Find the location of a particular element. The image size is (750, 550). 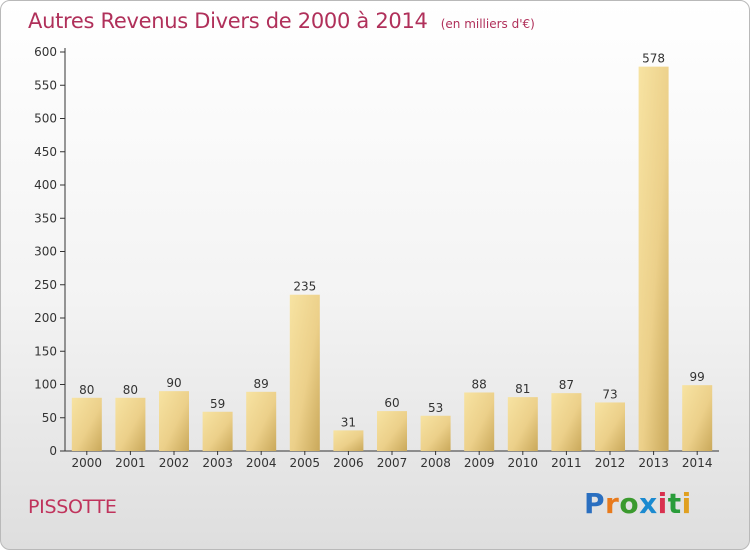

y-tick-label: 400 is located at coordinates (45, 185).